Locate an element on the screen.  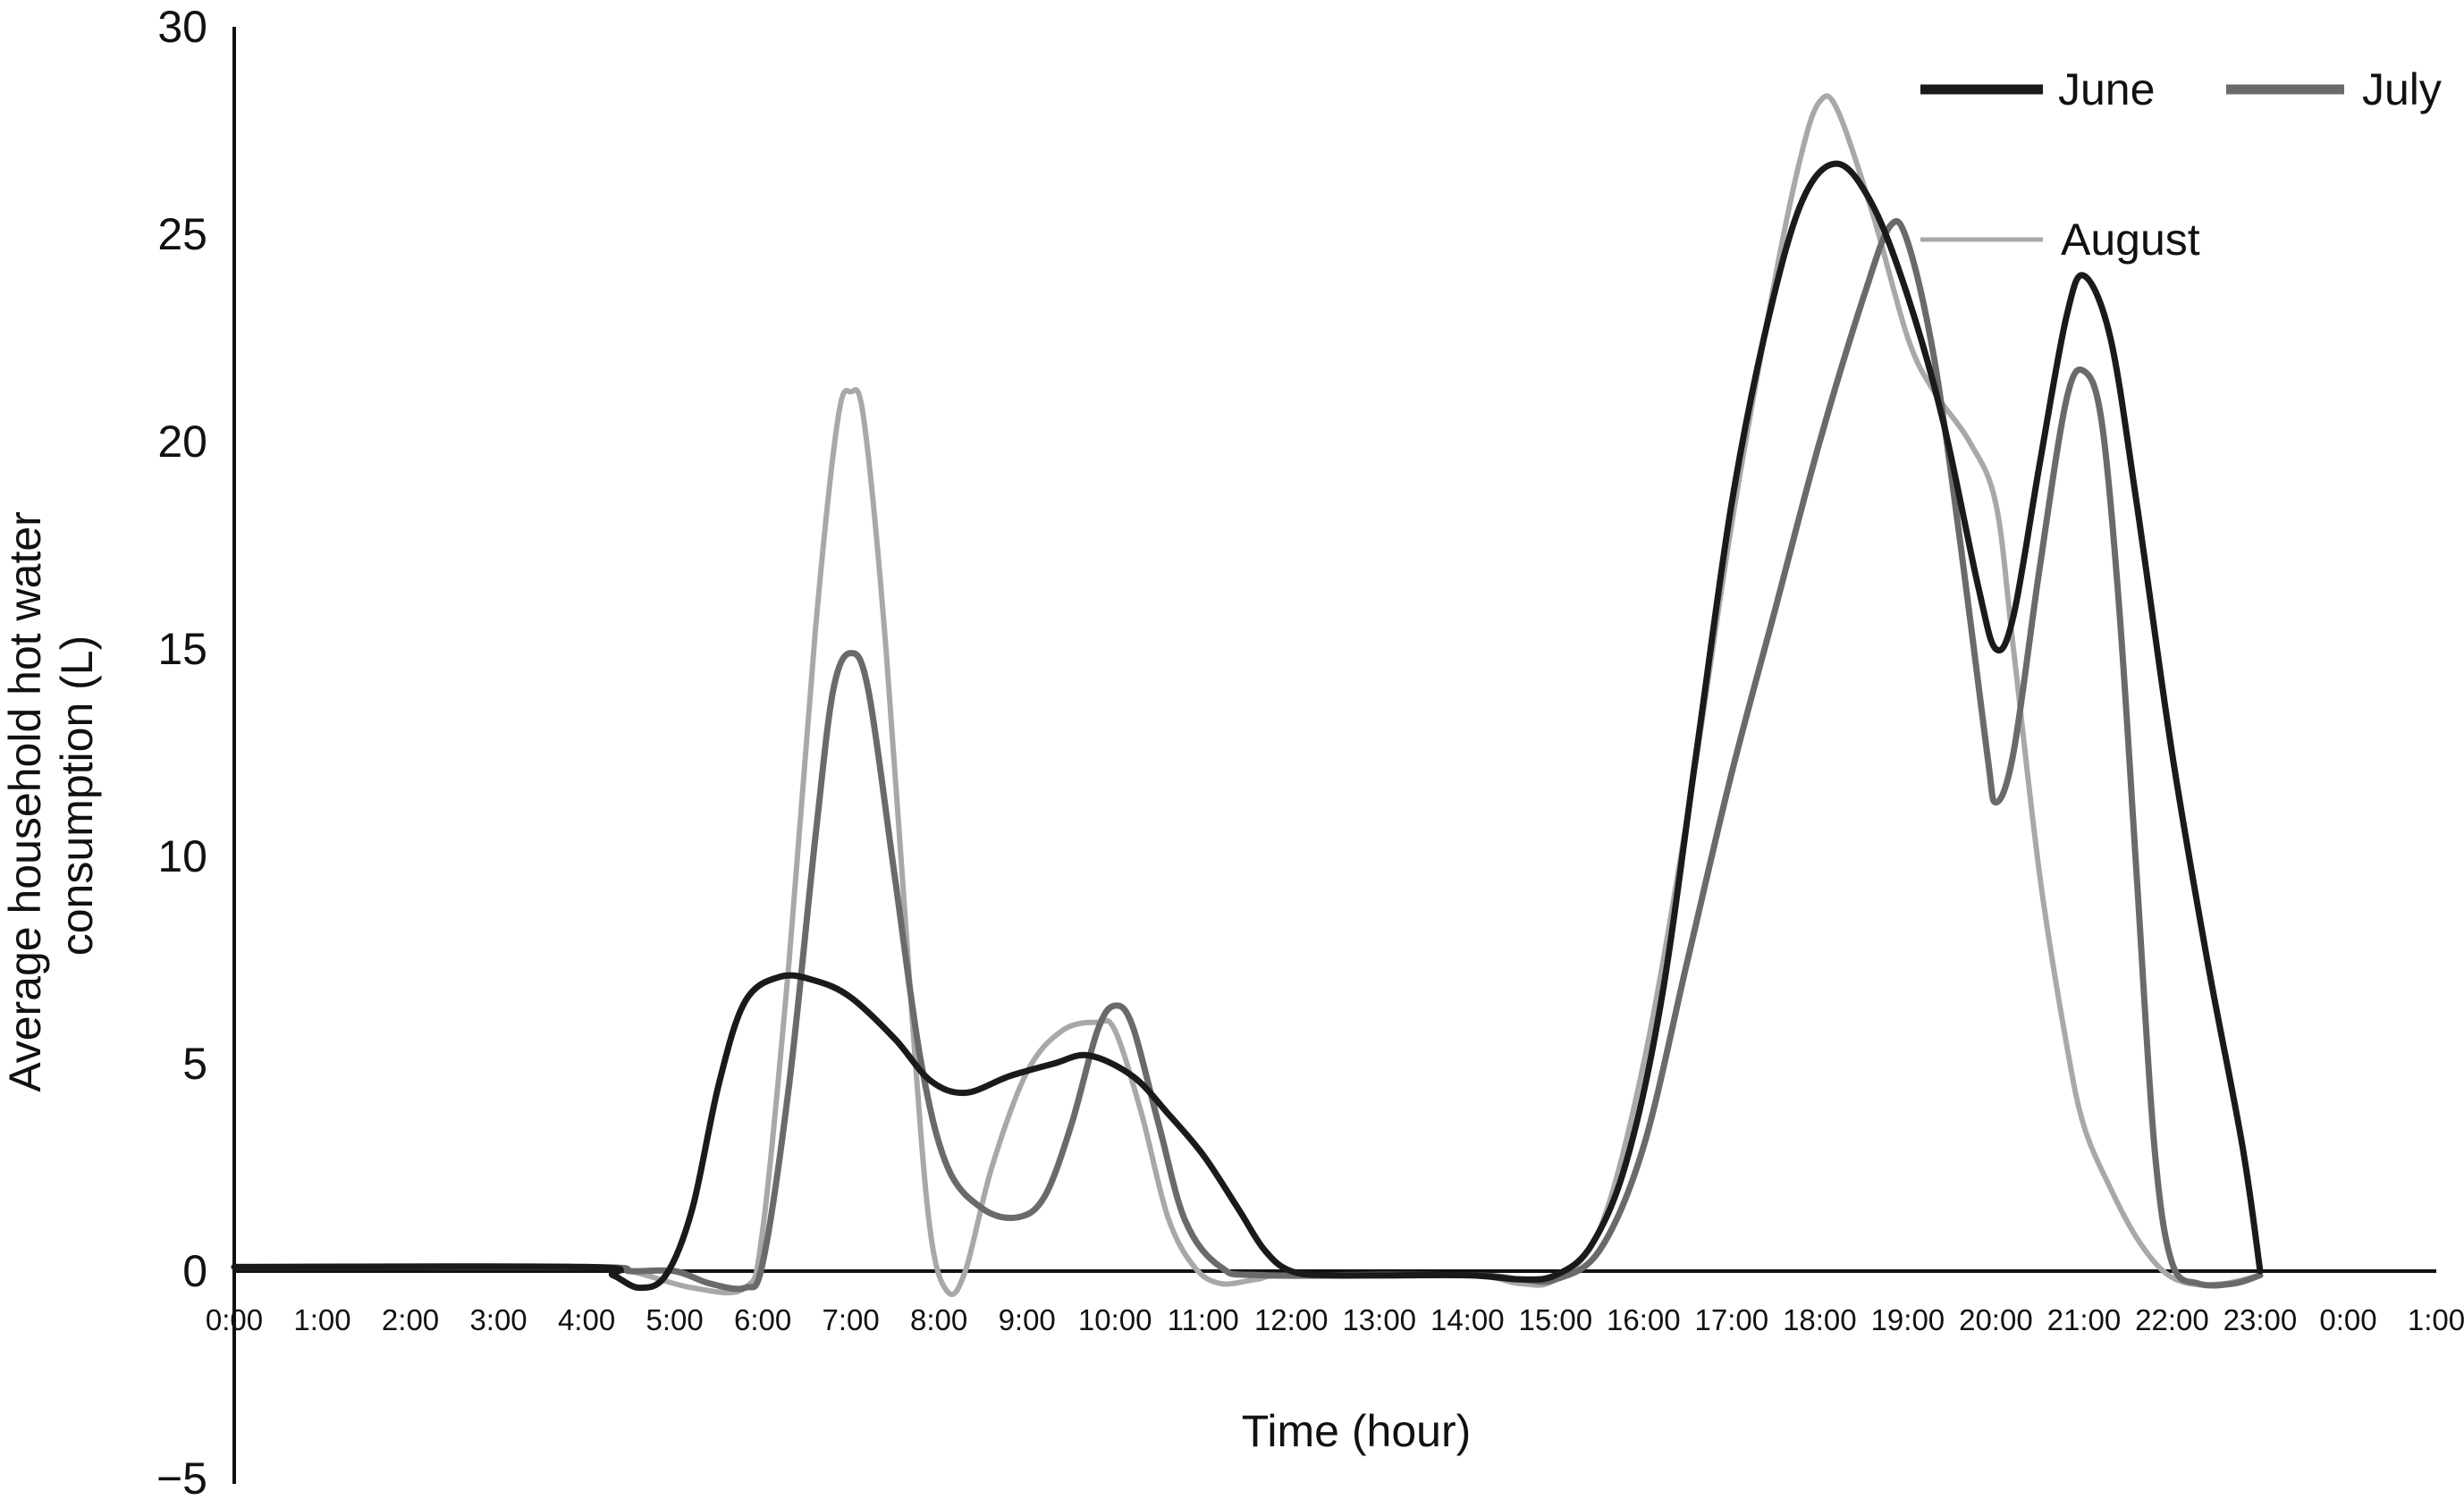
x-tick-label: 15:00 is located at coordinates (1556, 1319).